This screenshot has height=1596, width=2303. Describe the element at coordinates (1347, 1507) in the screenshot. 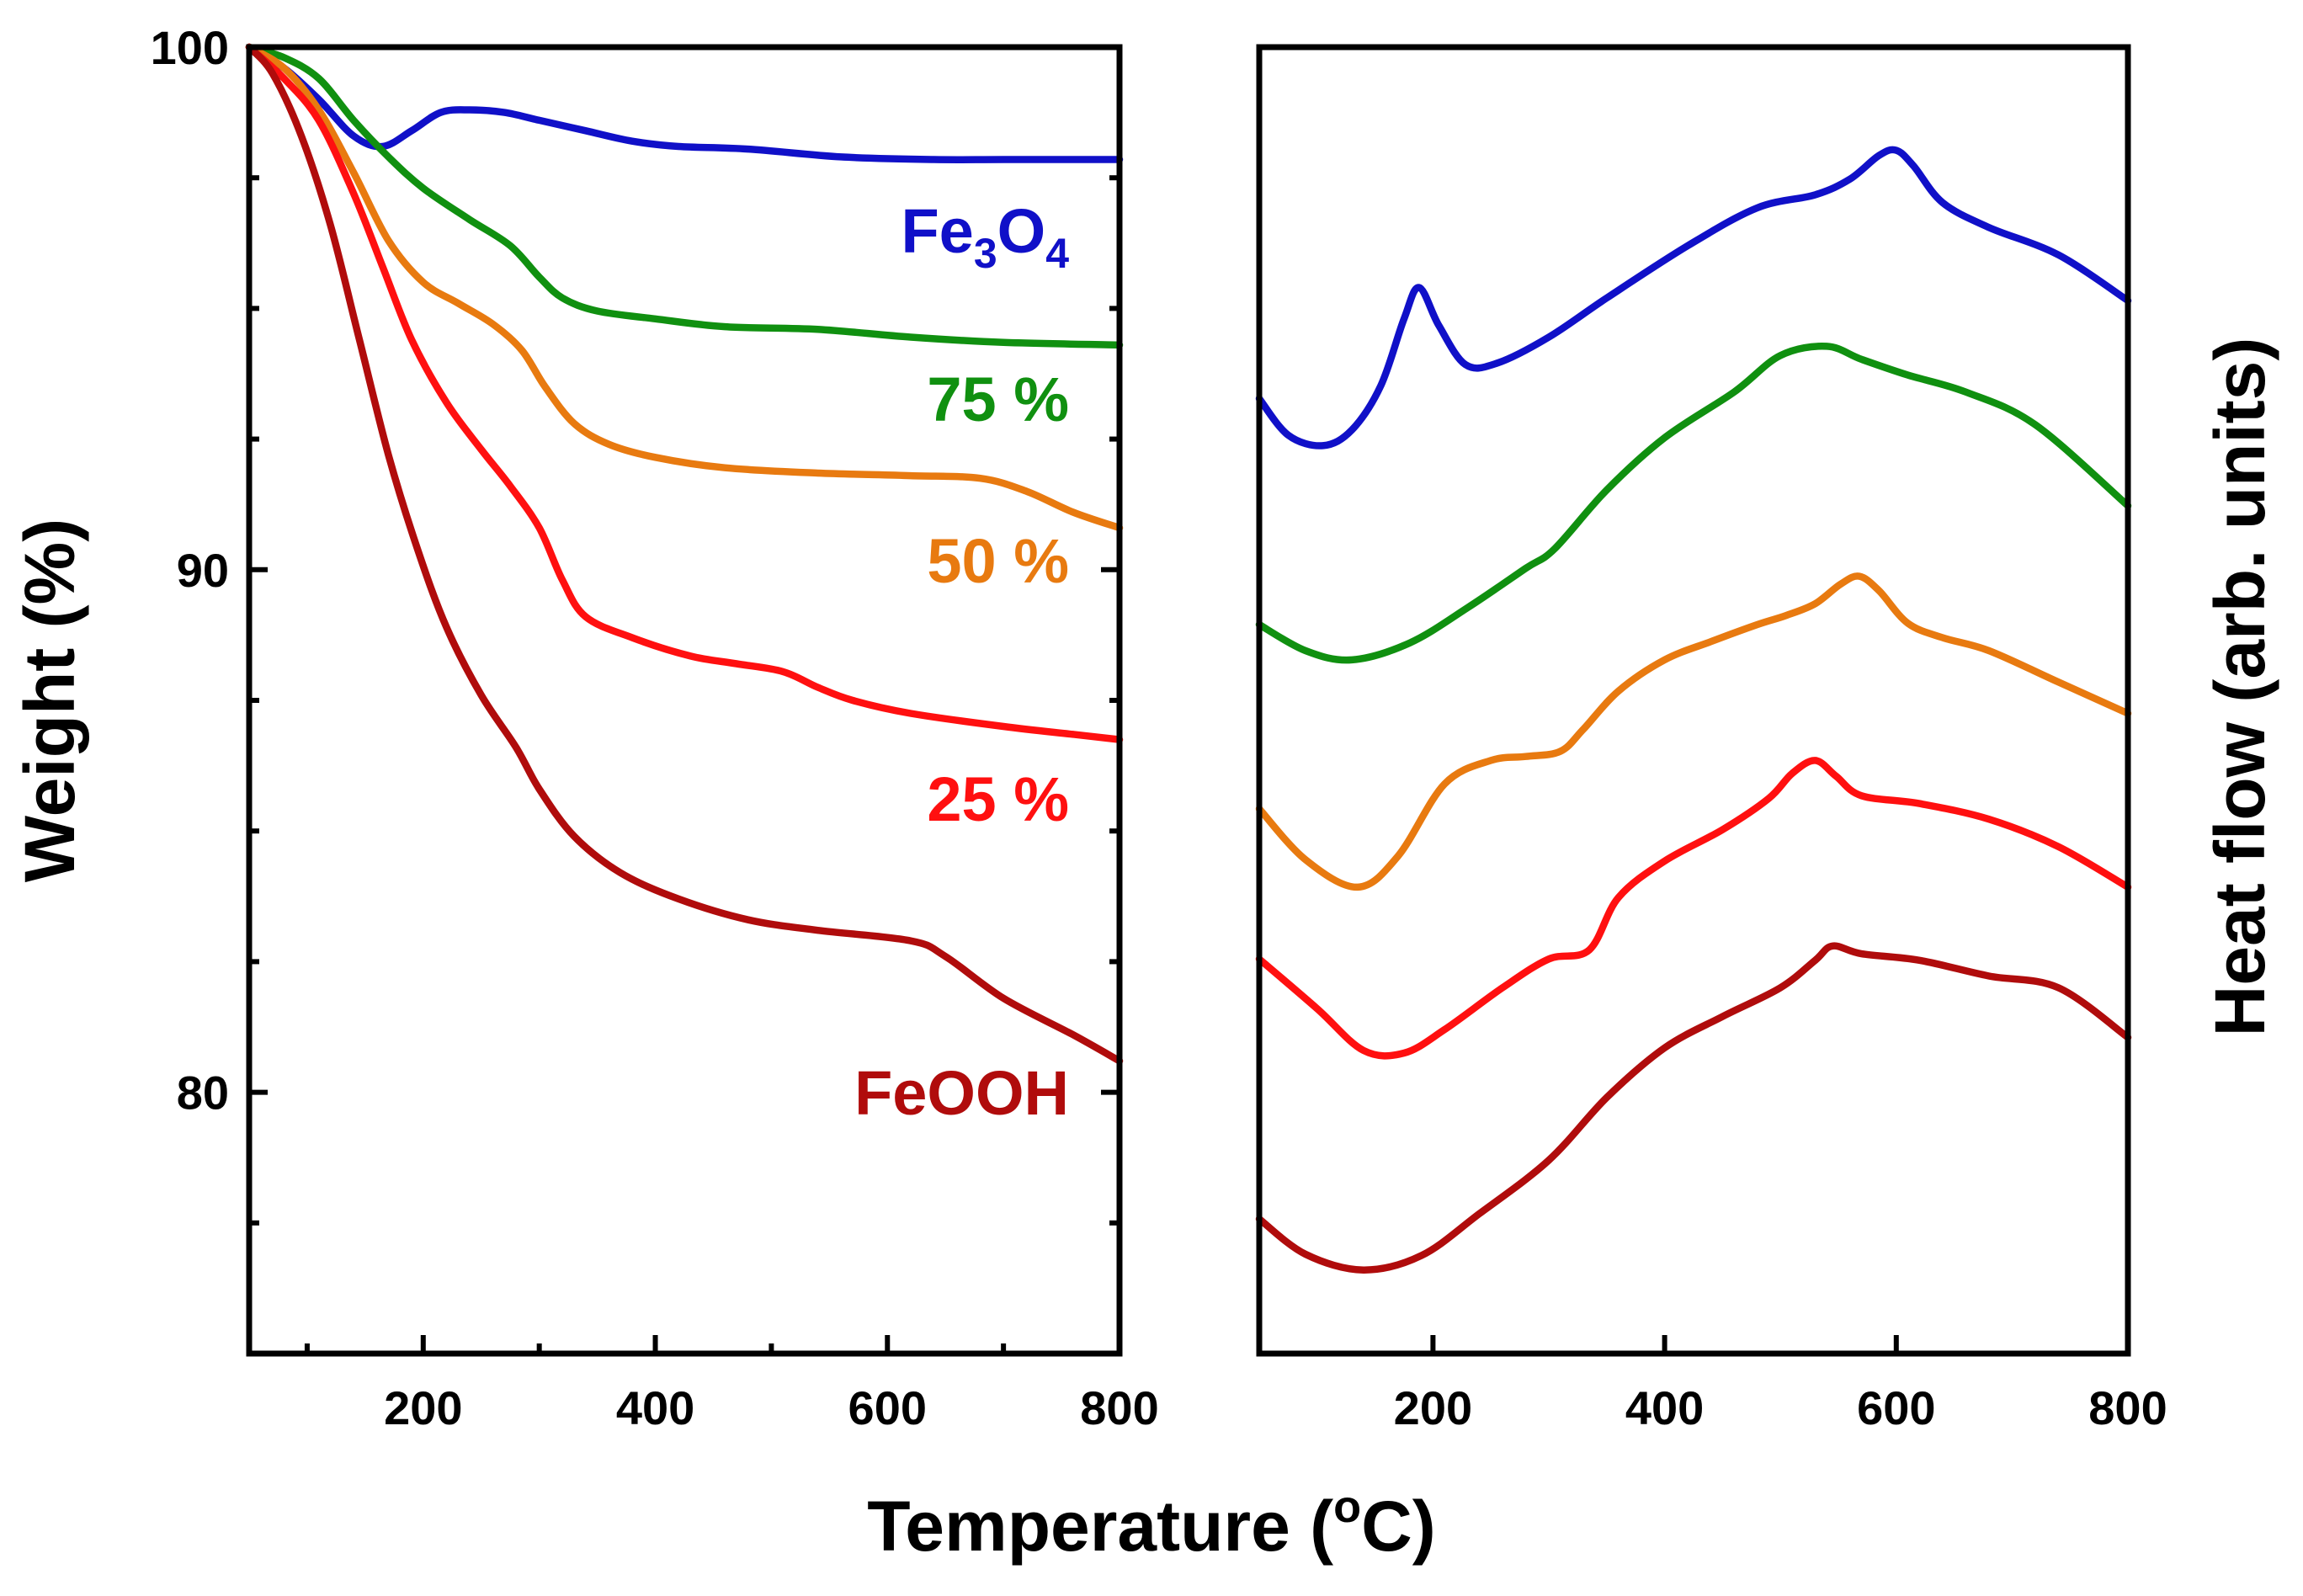

I see `x-axis-title-superscript: o` at that location.